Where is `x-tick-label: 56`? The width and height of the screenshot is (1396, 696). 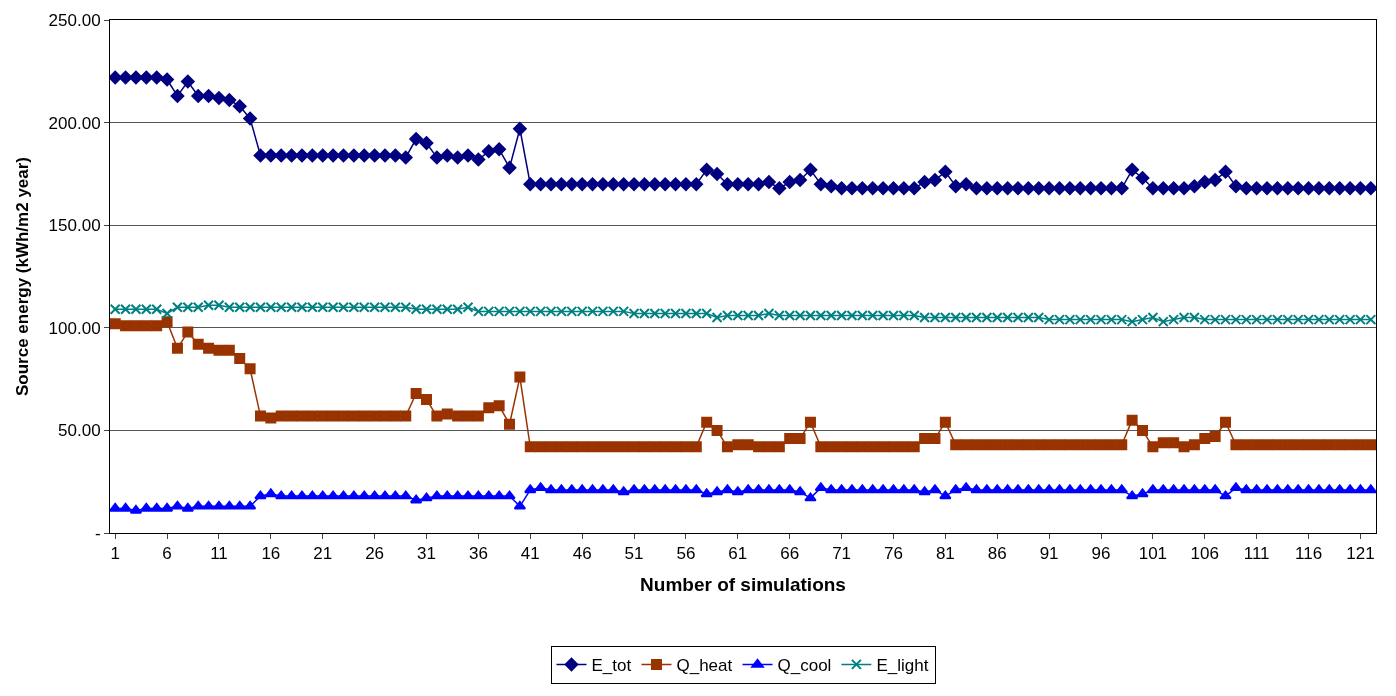 x-tick-label: 56 is located at coordinates (686, 554).